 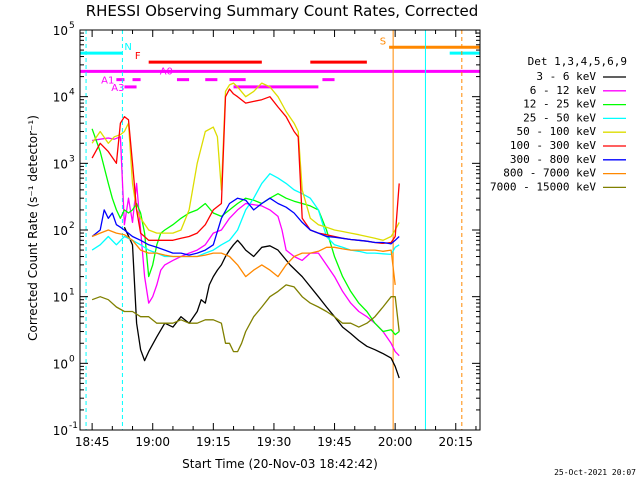 I want to click on state-flag-a0: A0, so click(x=166, y=71).